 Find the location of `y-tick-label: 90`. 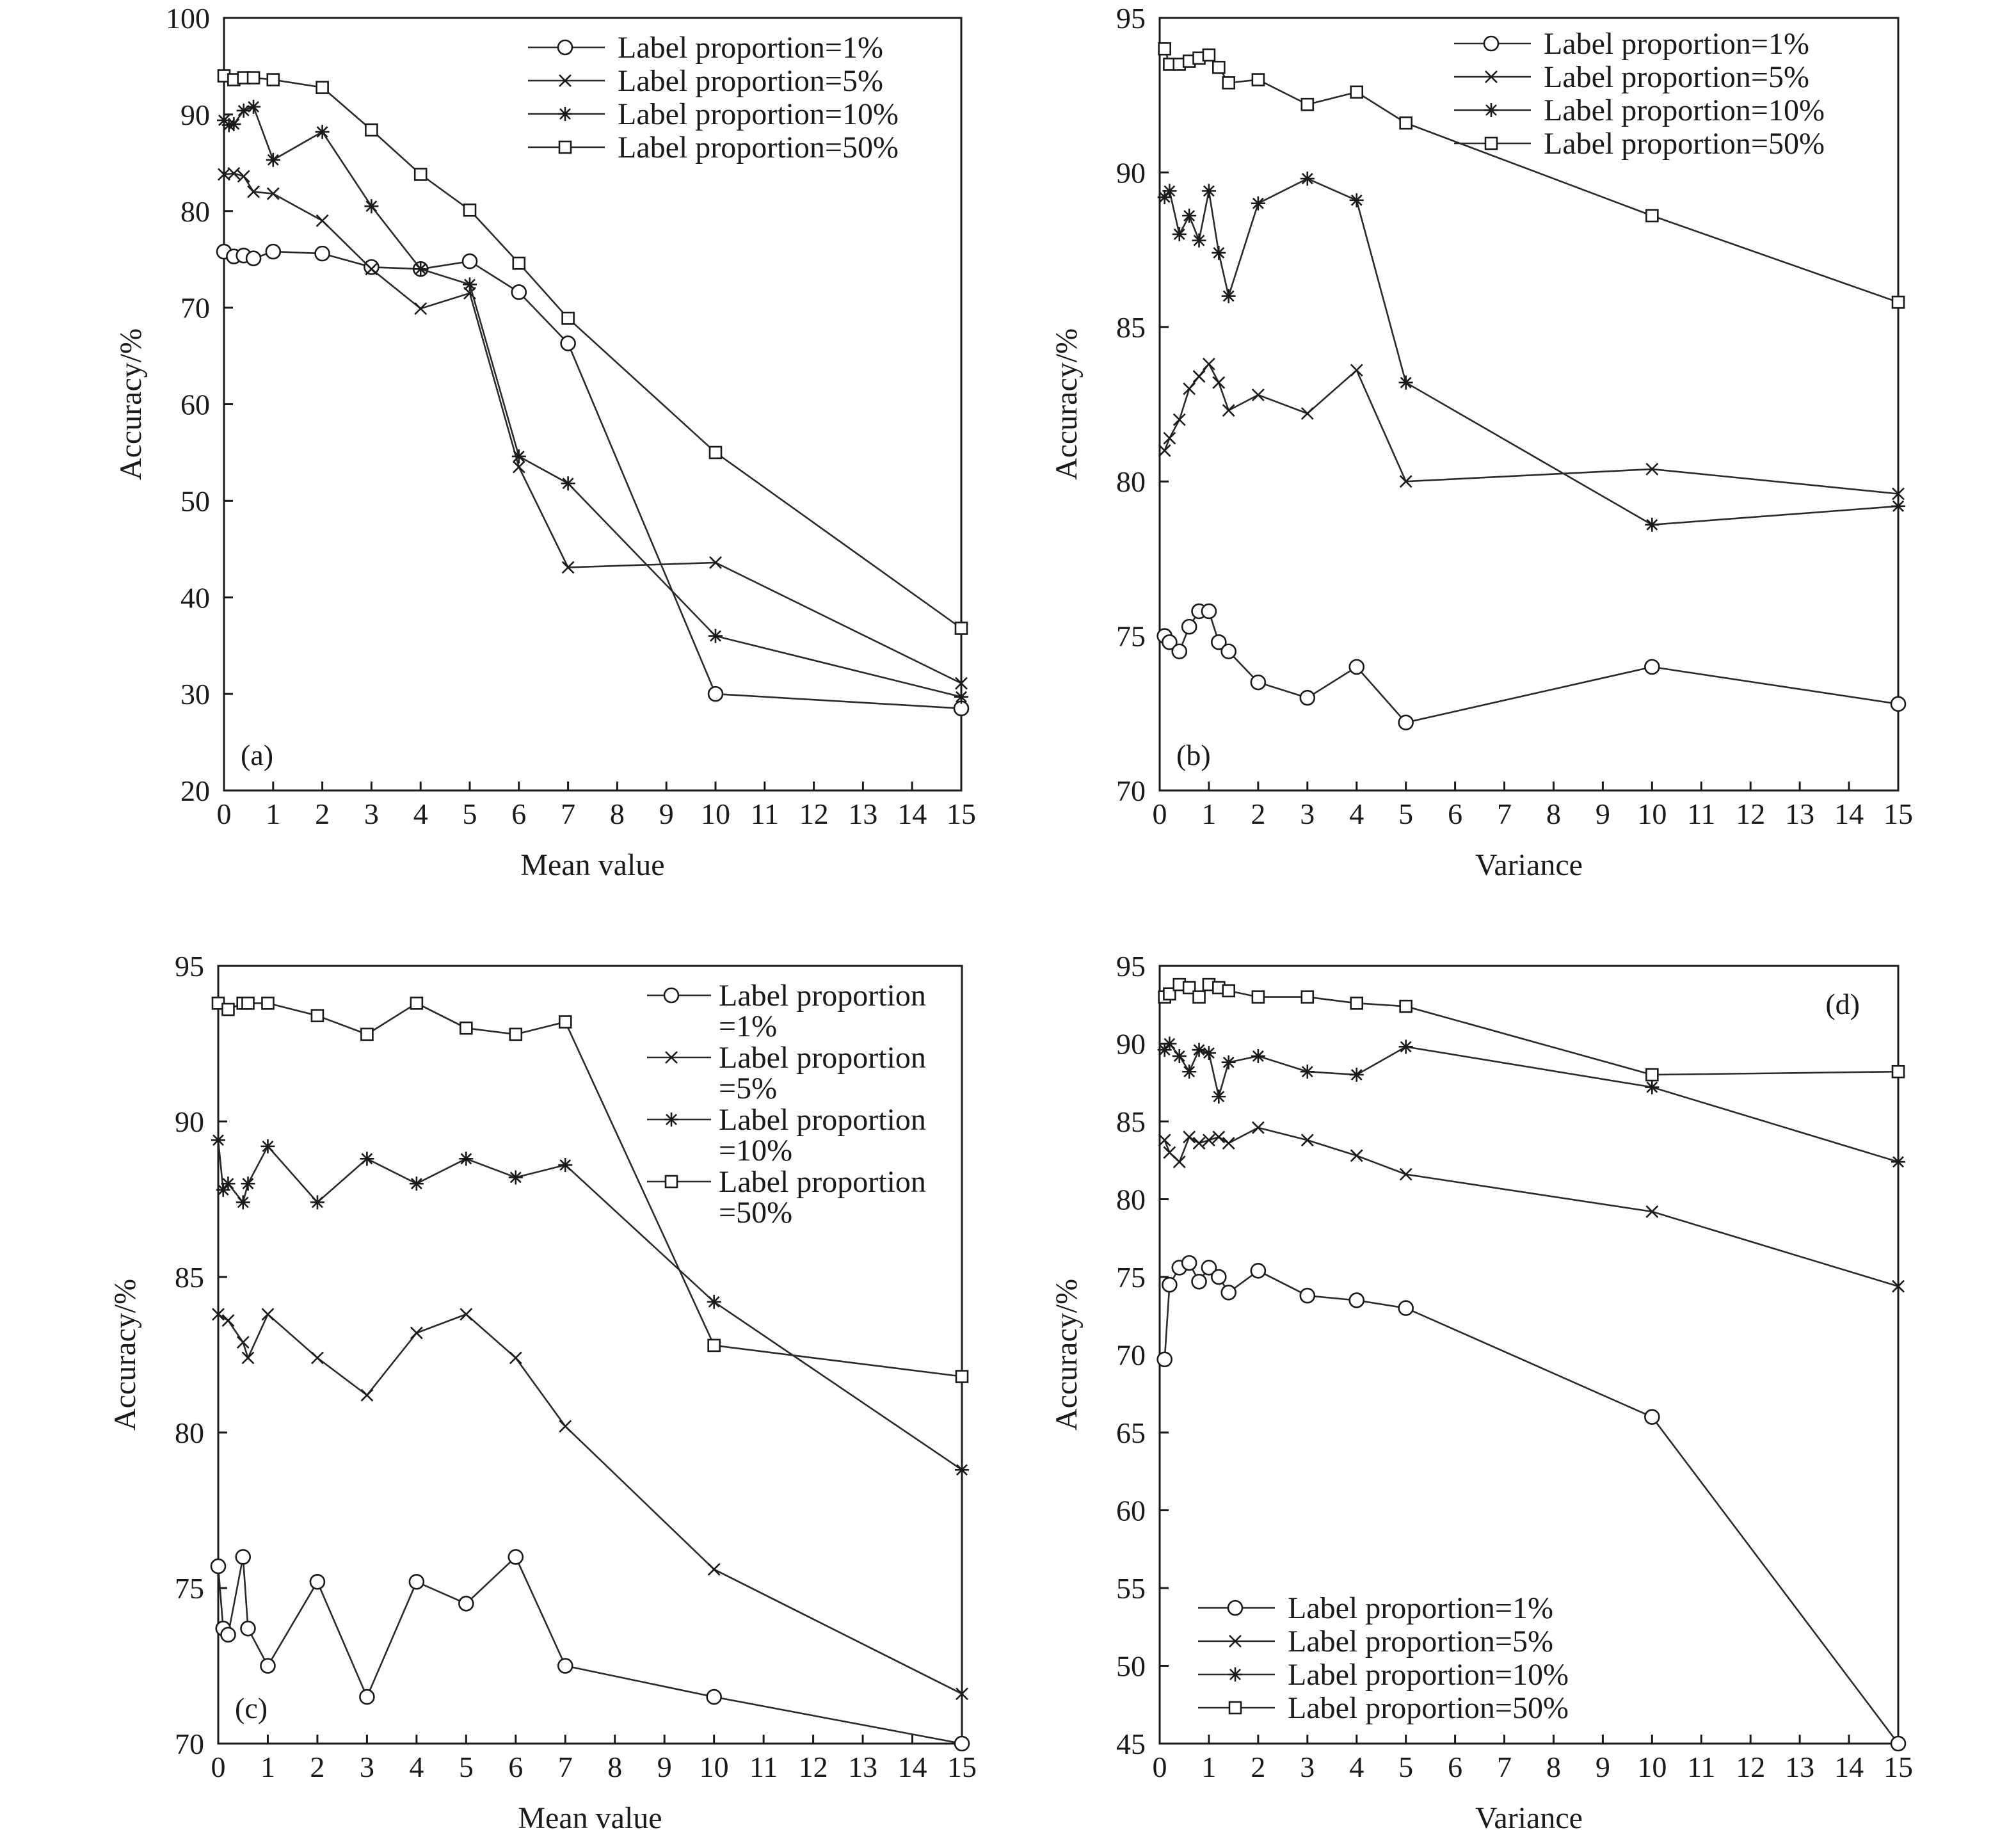

y-tick-label: 90 is located at coordinates (195, 115).